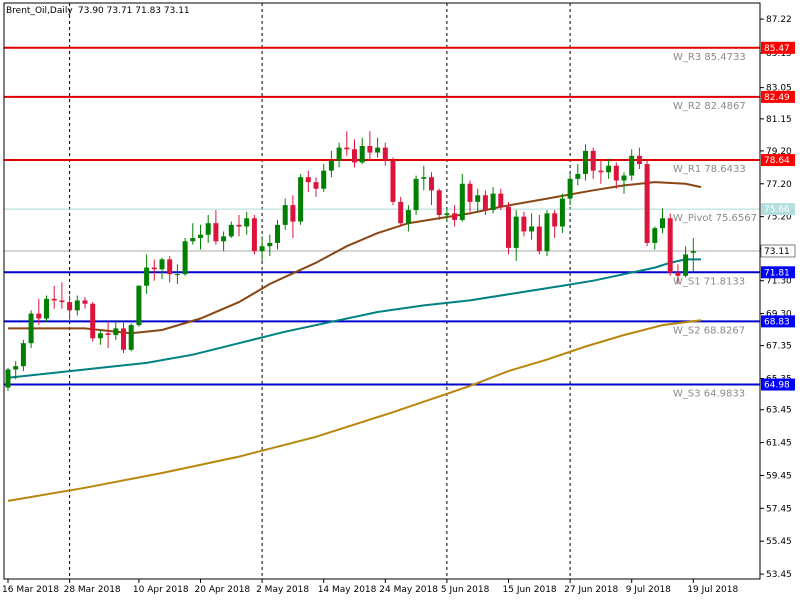  Describe the element at coordinates (465, 590) in the screenshot. I see `x-tick-label: 5 Jun 2018` at that location.